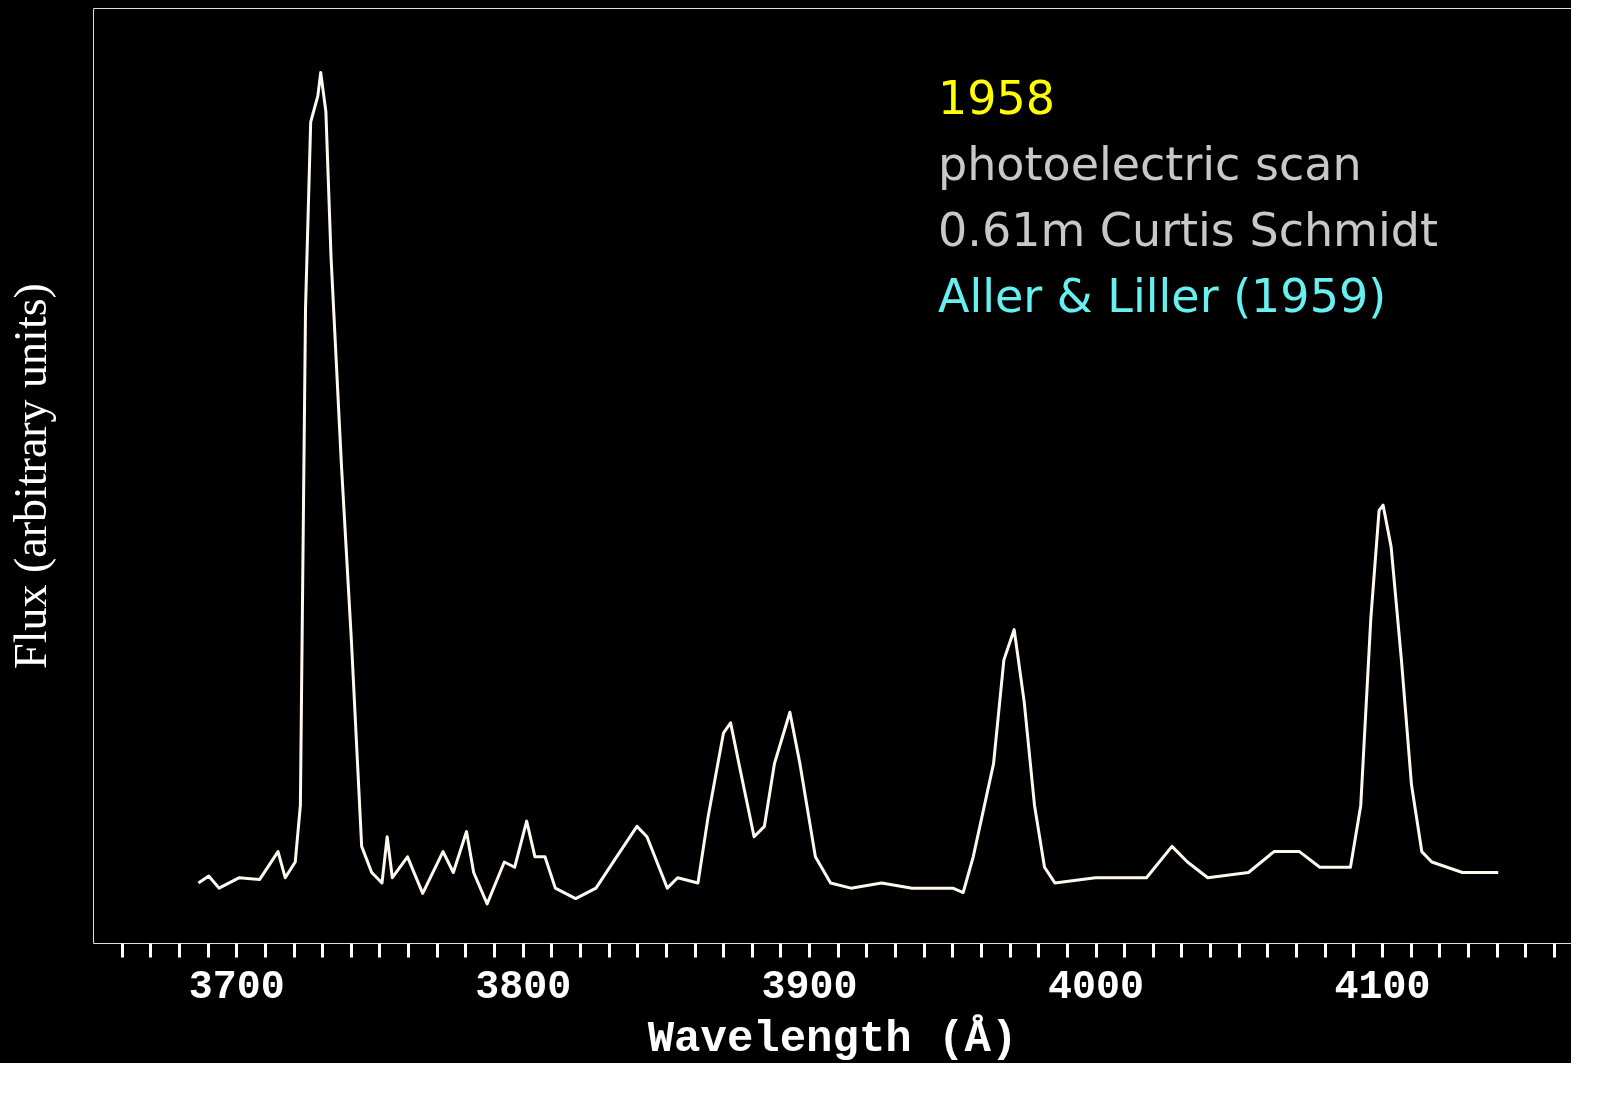 This screenshot has height=1096, width=1608. I want to click on x-tick-label: 4100, so click(1382, 987).